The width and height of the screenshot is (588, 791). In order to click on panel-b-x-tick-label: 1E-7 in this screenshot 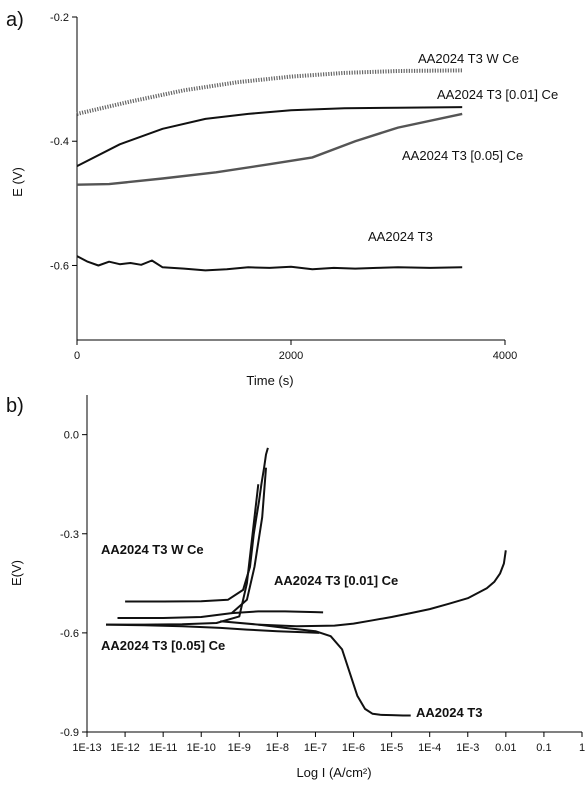, I will do `click(315, 748)`.